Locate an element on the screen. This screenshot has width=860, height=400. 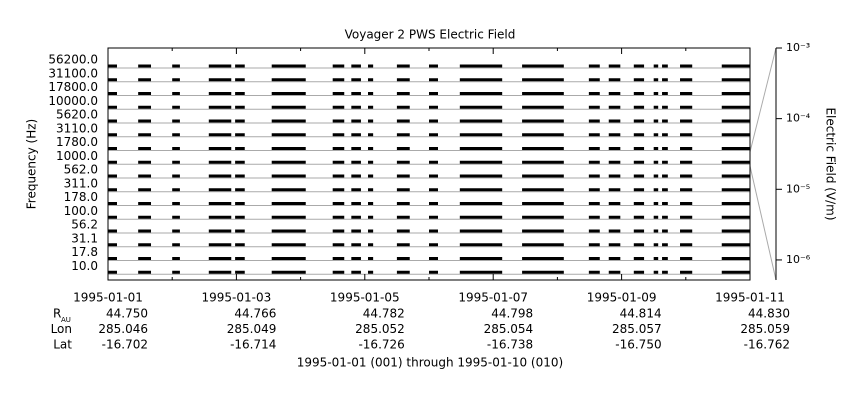
ephemeris-value: -16.750 is located at coordinates (638, 345).